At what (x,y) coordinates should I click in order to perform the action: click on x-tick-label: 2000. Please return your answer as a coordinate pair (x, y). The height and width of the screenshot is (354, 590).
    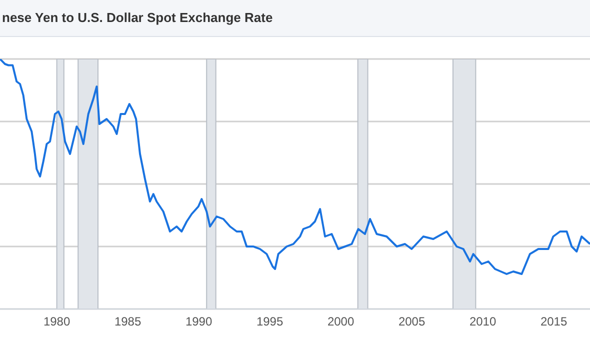
    Looking at the image, I should click on (340, 321).